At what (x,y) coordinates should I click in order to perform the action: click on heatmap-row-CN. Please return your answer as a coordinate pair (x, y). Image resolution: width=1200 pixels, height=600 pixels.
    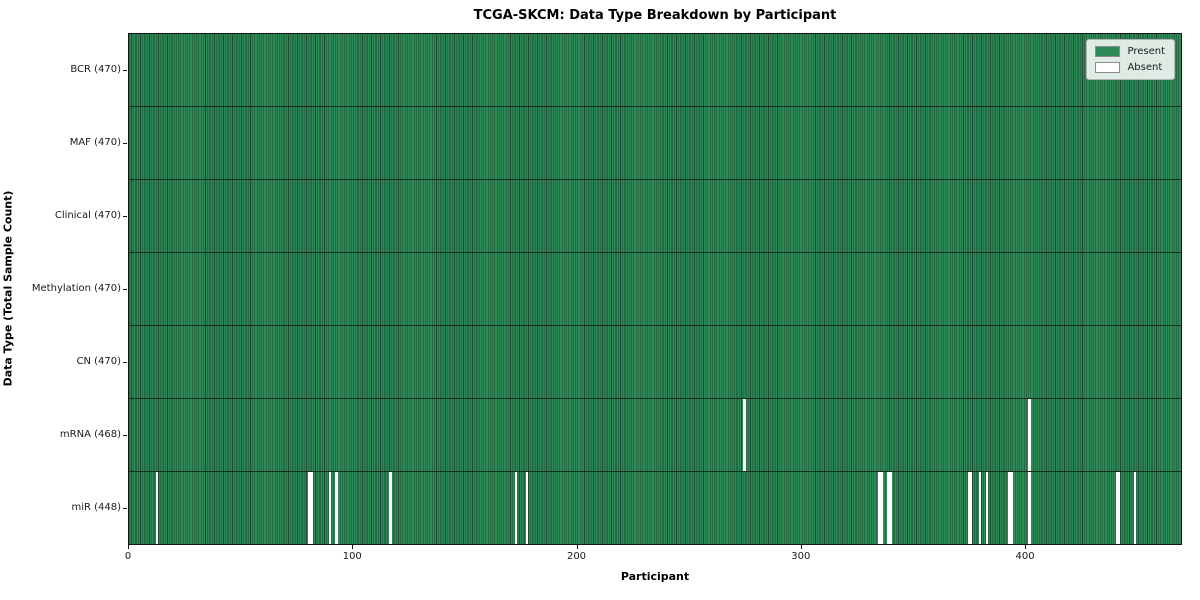
    Looking at the image, I should click on (655, 362).